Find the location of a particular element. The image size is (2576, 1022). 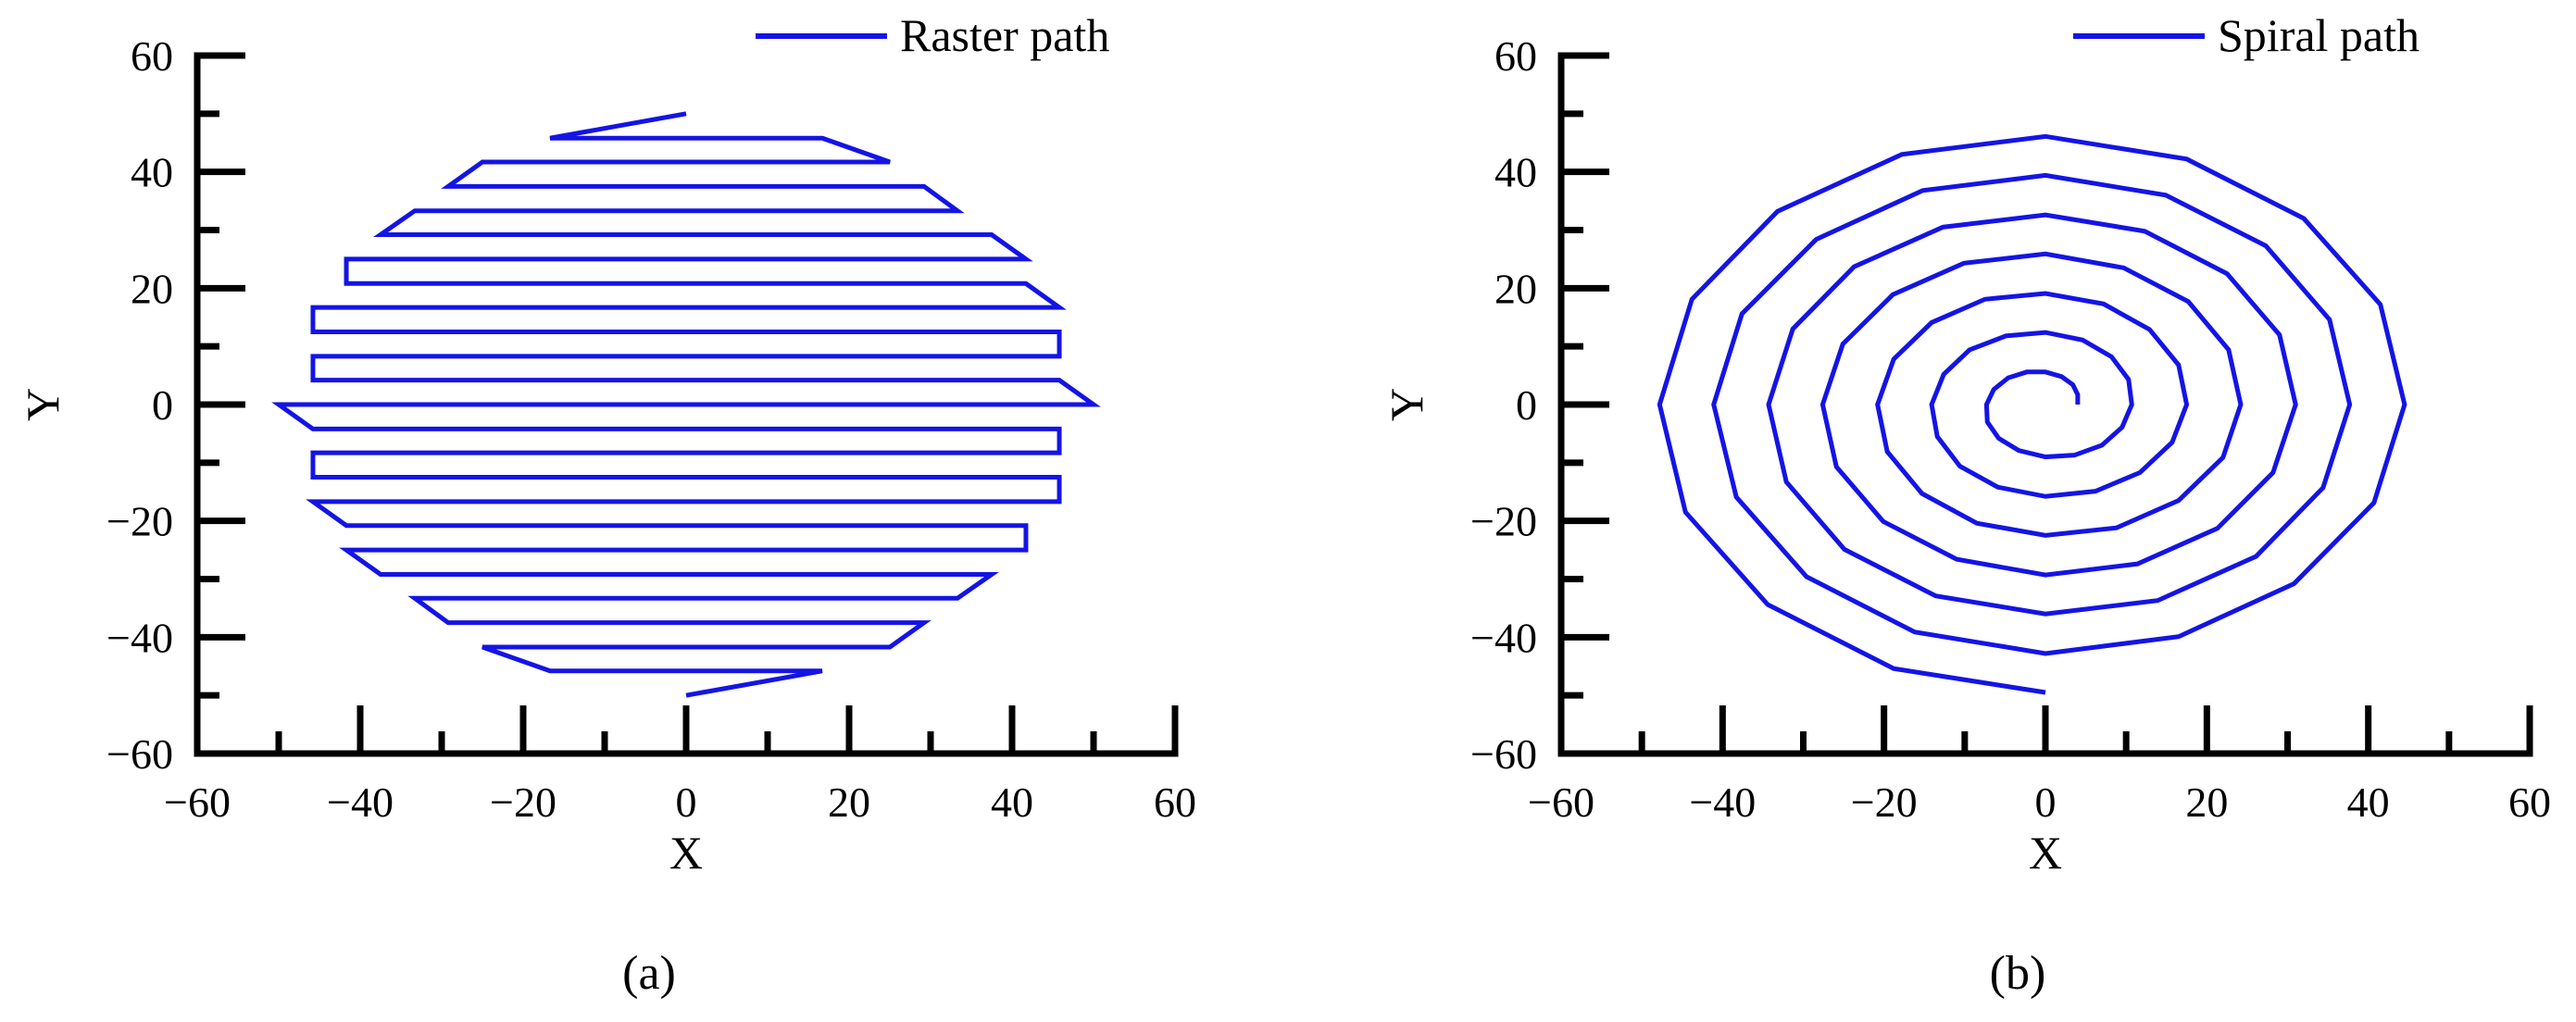

caption: (a) is located at coordinates (649, 973).